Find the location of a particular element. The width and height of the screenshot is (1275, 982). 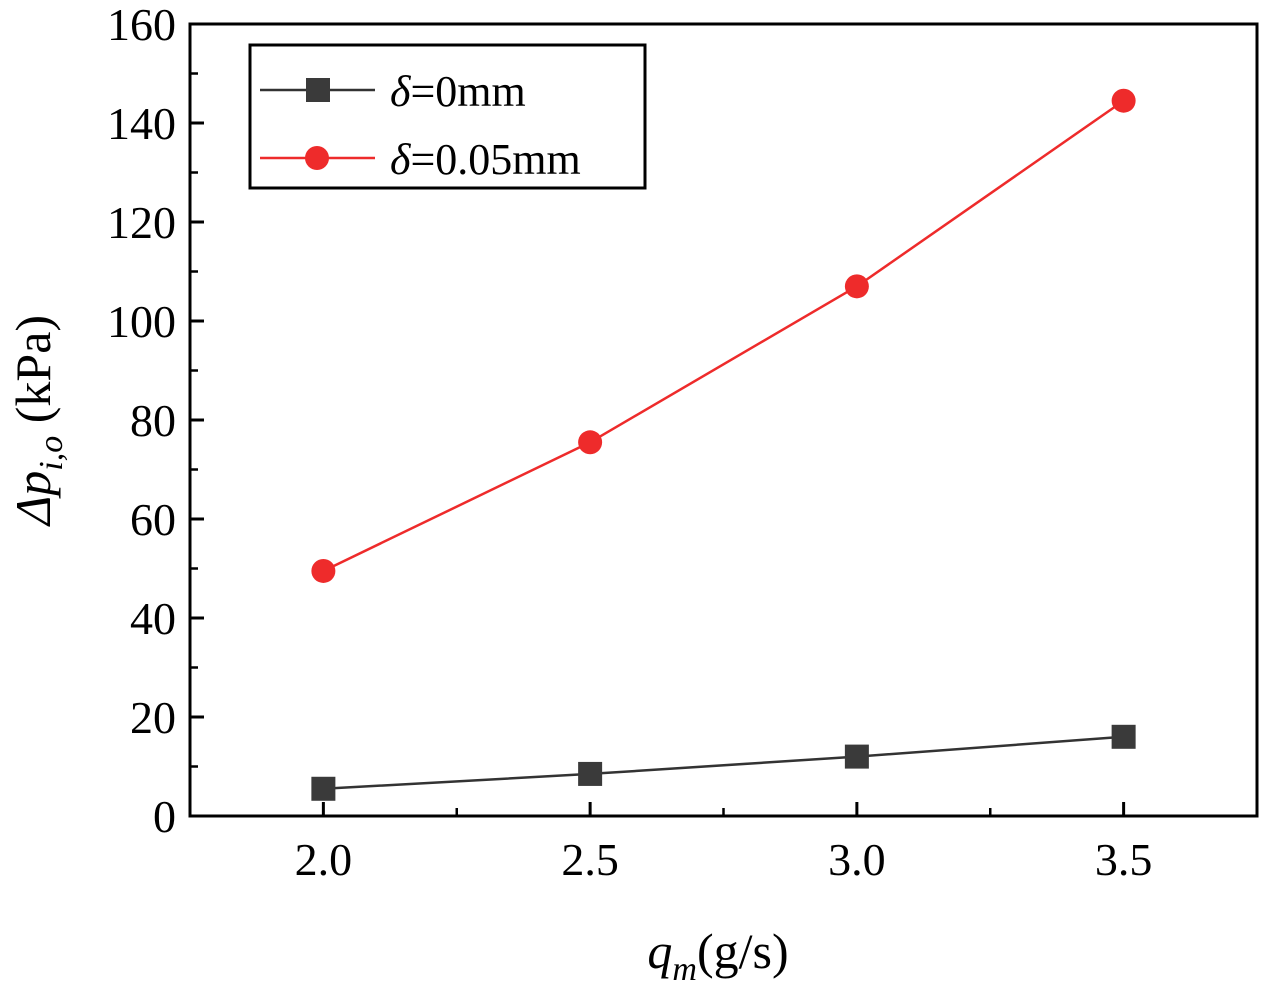

y-tick-label: 80 is located at coordinates (153, 420).